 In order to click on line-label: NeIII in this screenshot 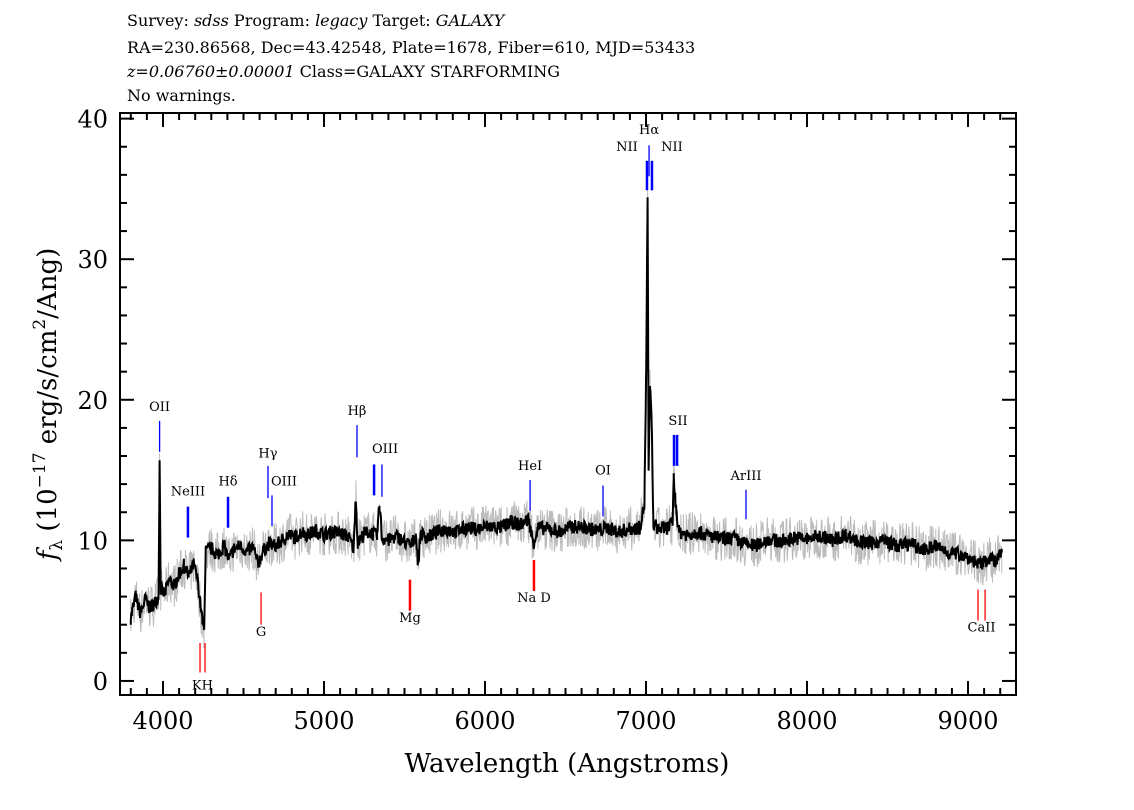, I will do `click(188, 491)`.